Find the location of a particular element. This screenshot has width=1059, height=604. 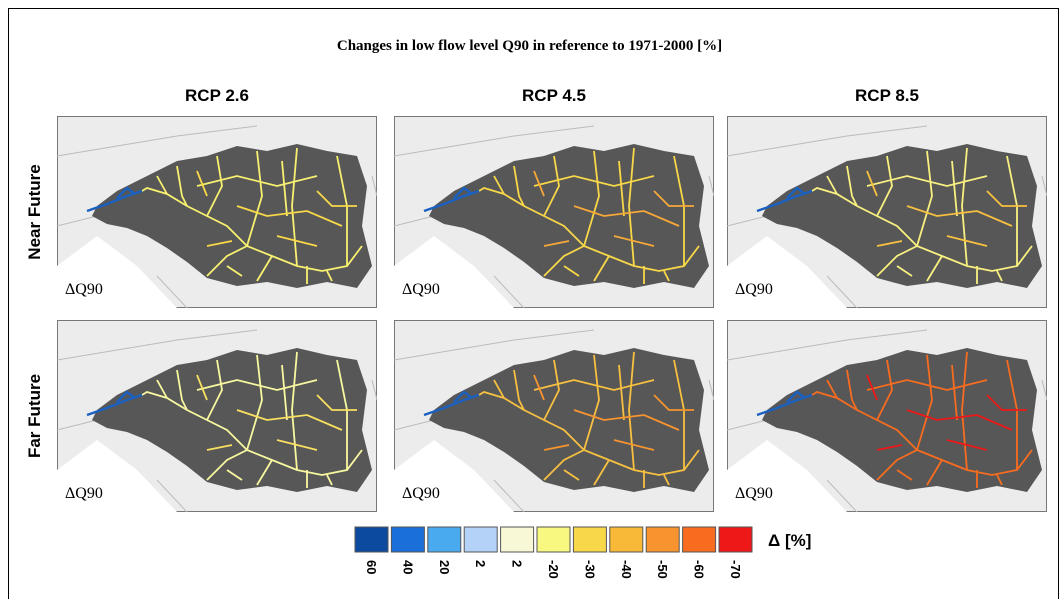

legend-label: -40 is located at coordinates (626, 569).